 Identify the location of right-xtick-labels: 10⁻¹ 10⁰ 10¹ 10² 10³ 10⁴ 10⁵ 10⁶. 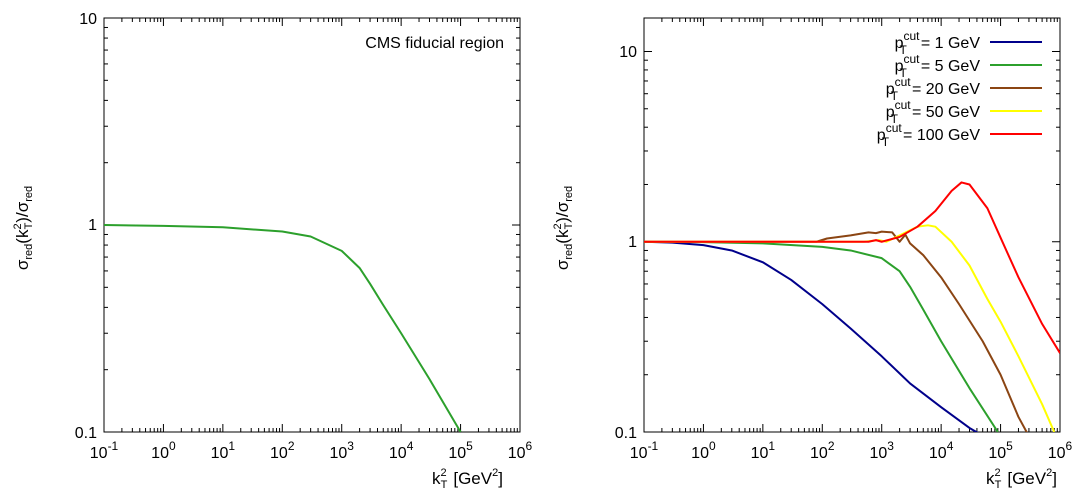
(851, 450).